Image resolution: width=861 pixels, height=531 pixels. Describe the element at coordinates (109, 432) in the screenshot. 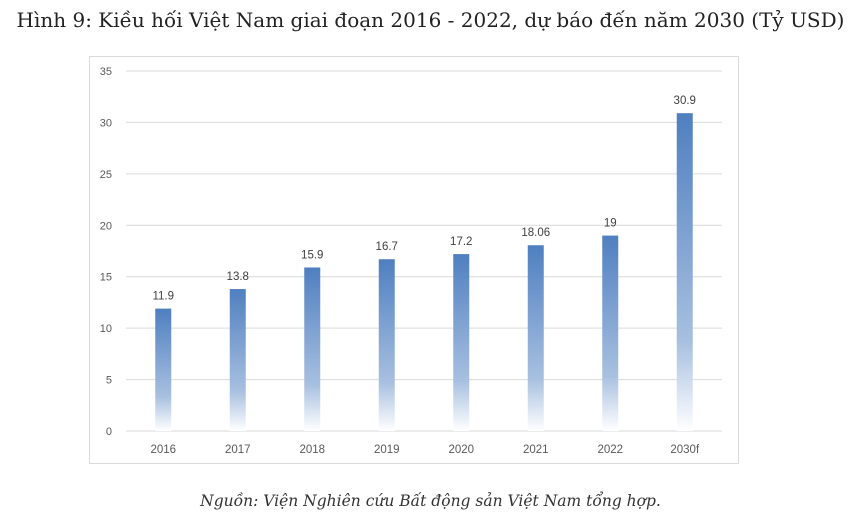

I see `y-tick-label: 0` at that location.